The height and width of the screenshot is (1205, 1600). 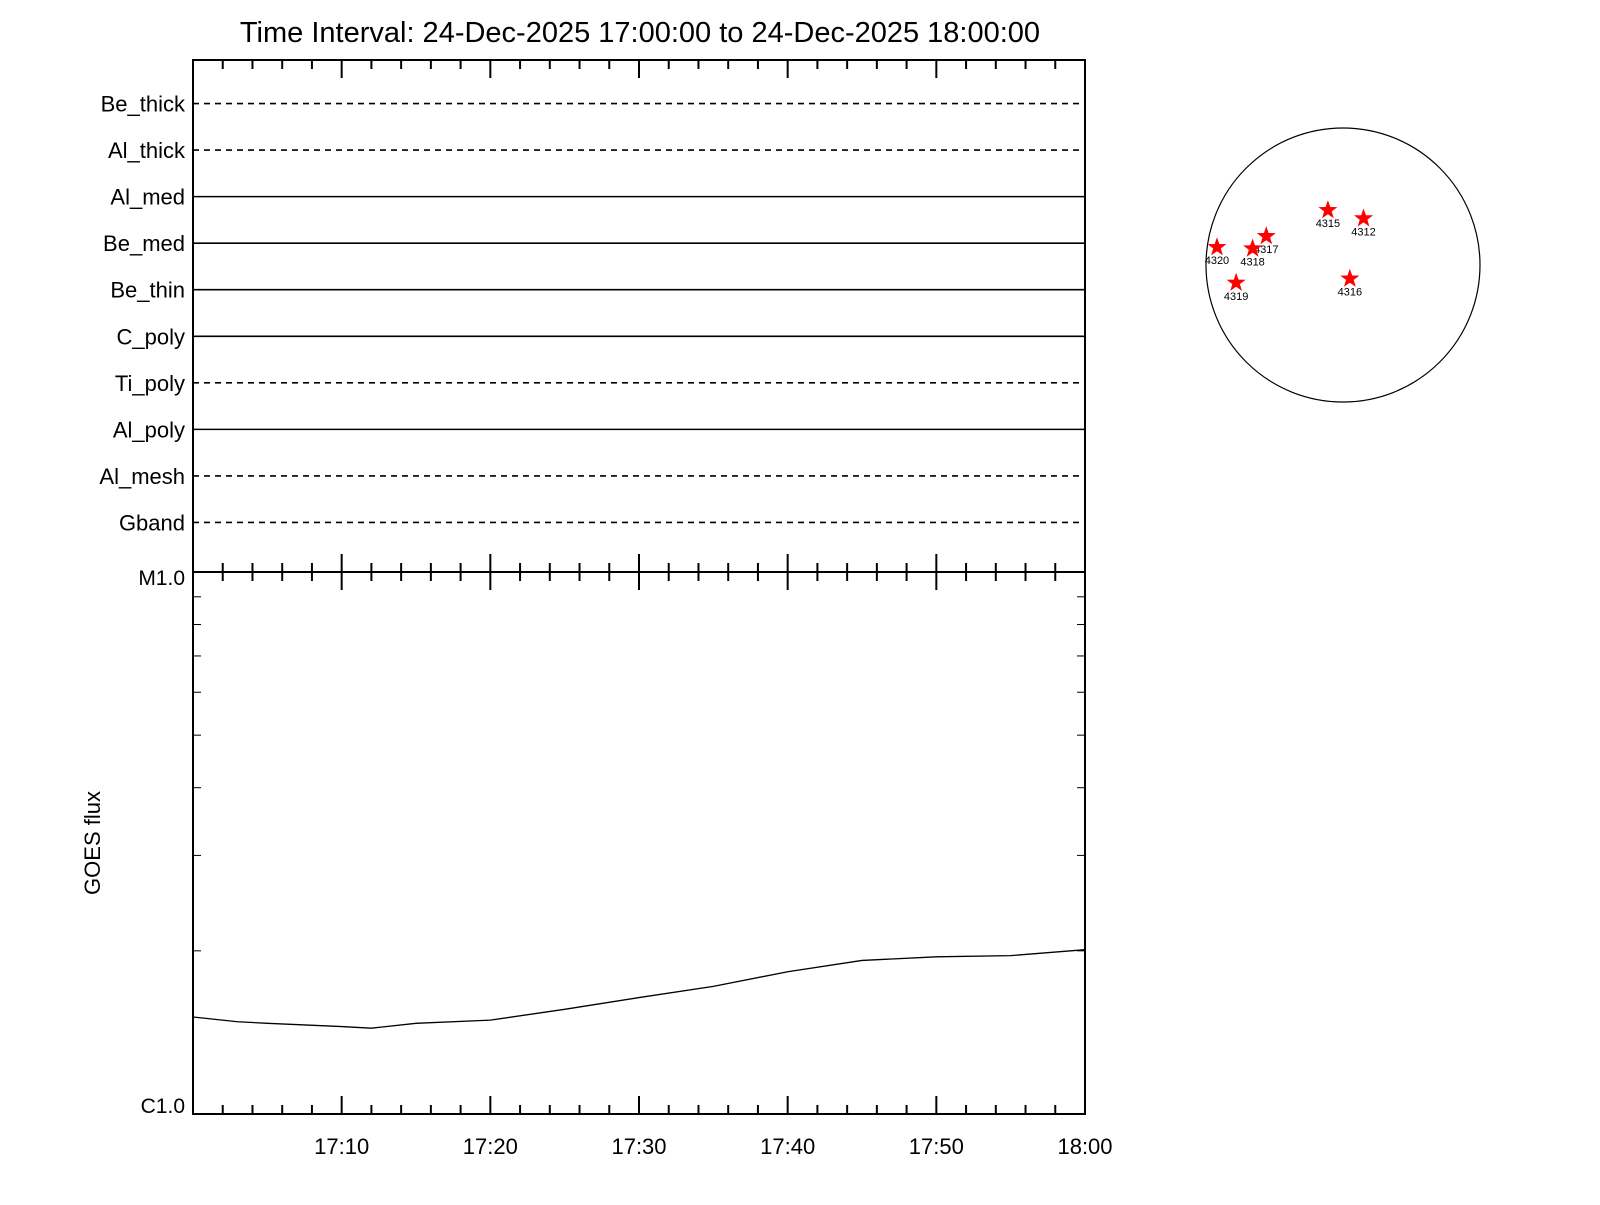 I want to click on region-label: 4312, so click(x=1363, y=232).